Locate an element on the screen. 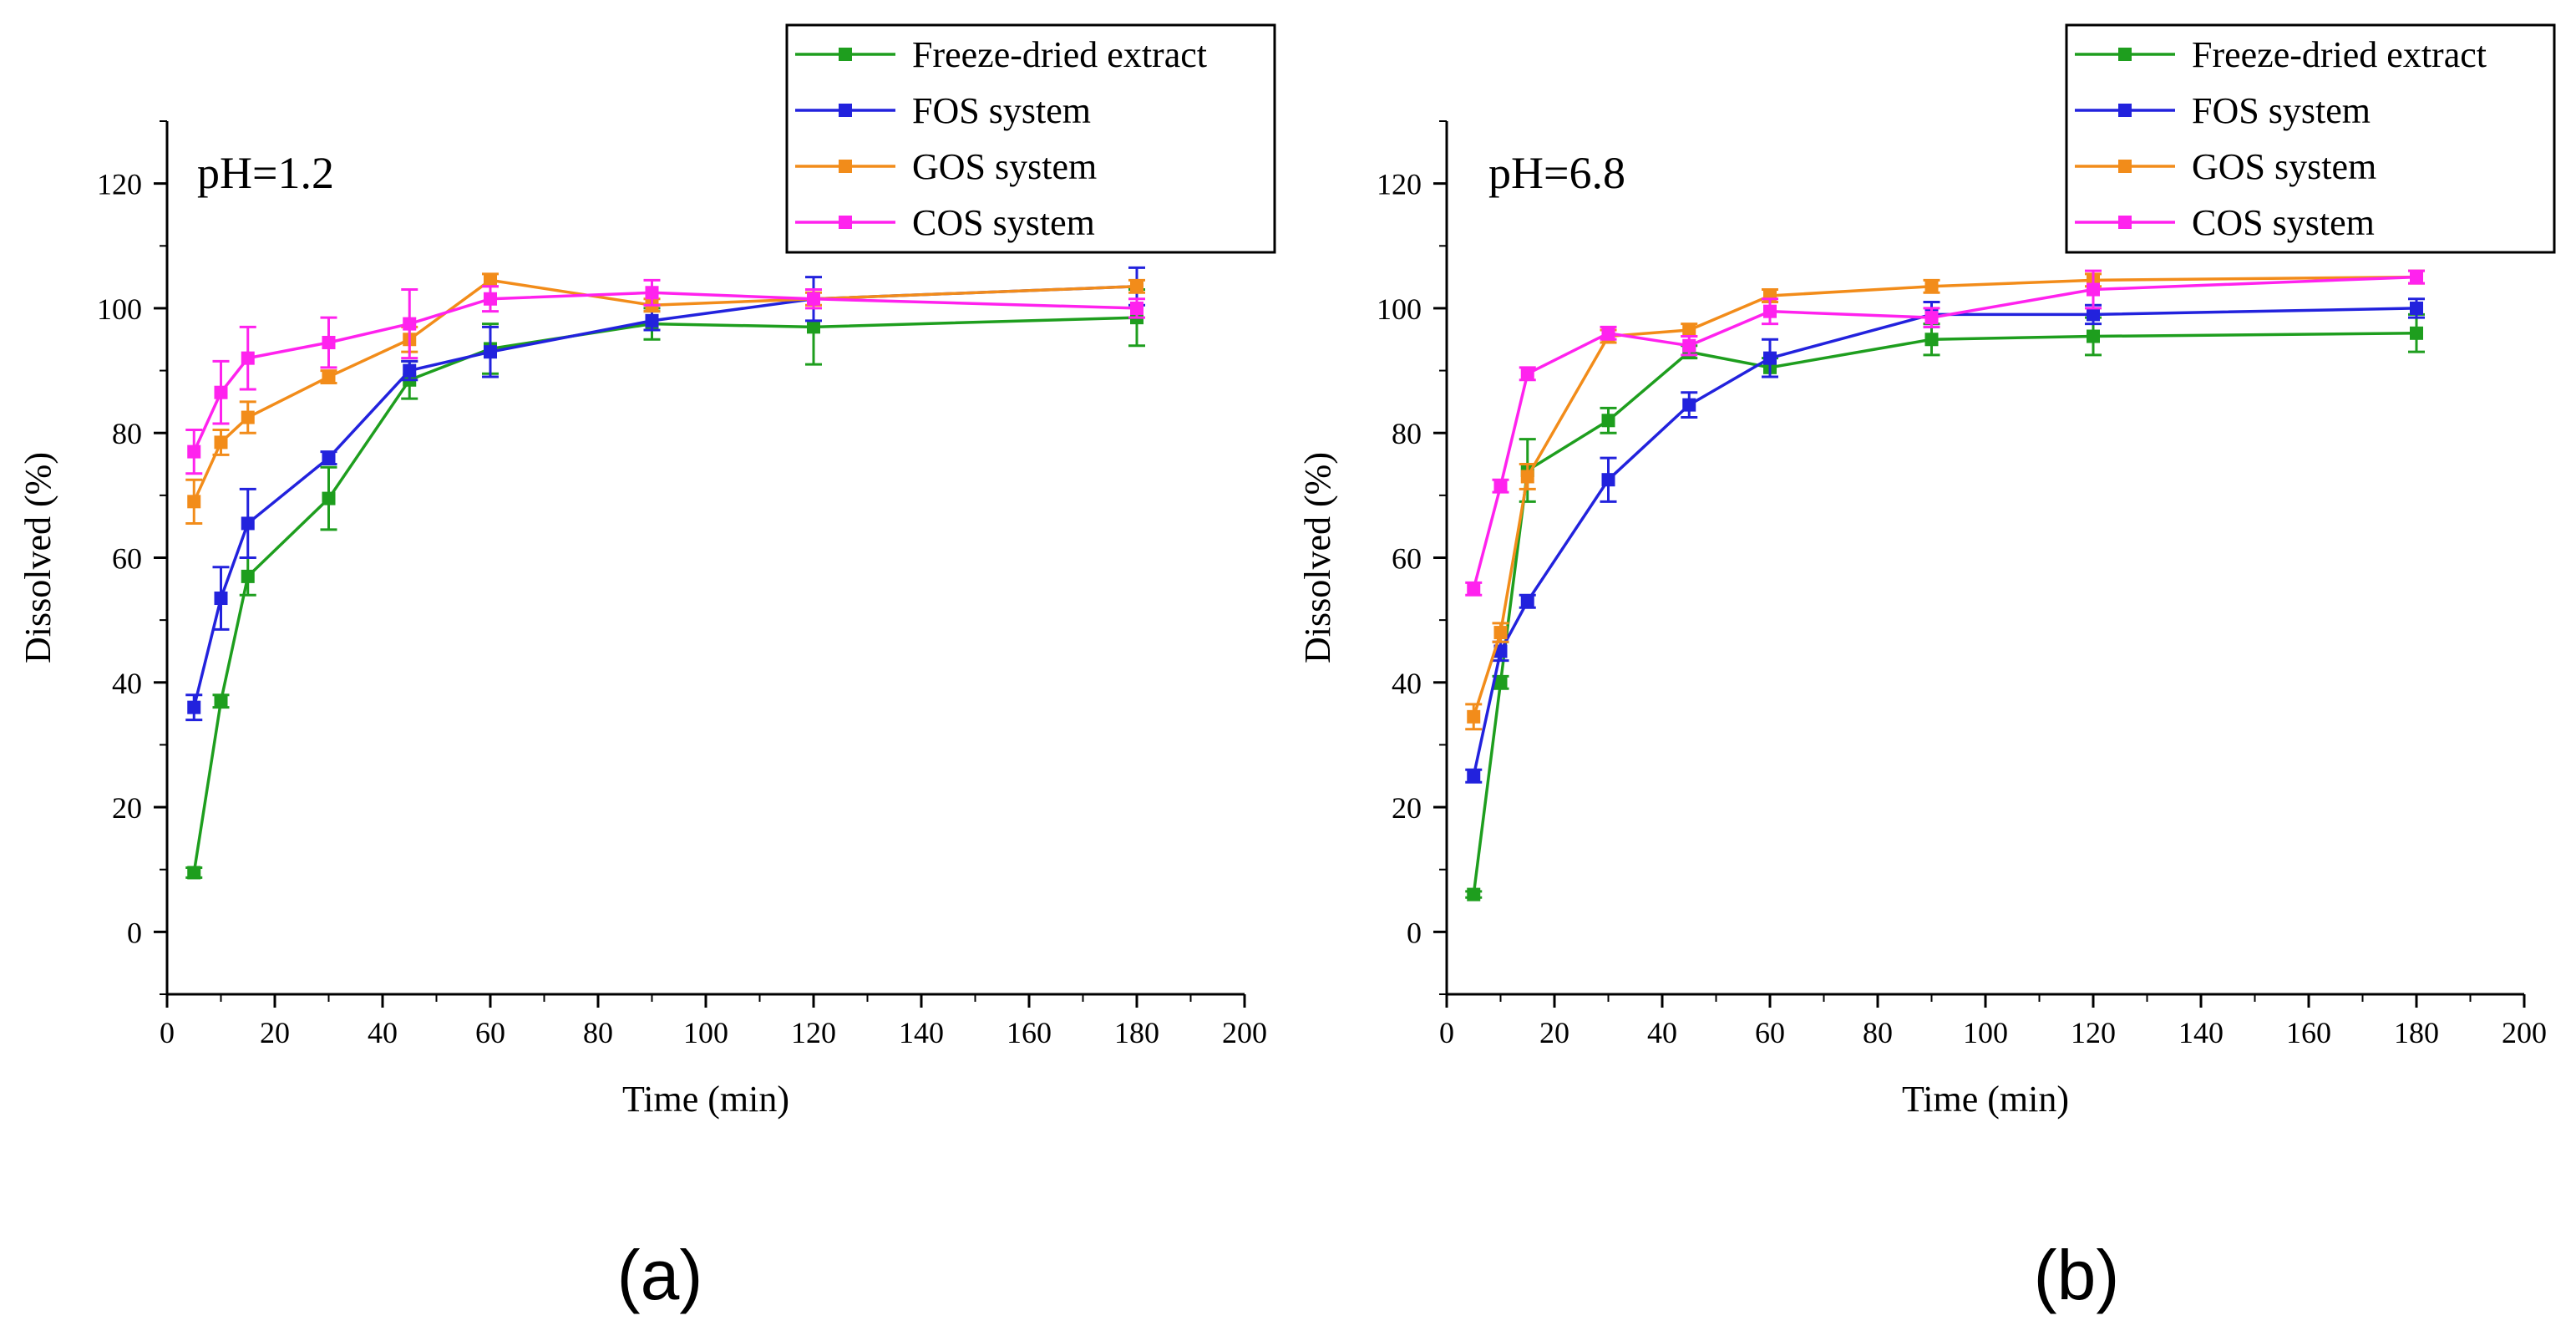  ph-annotation: pH=1.2 is located at coordinates (265, 173).